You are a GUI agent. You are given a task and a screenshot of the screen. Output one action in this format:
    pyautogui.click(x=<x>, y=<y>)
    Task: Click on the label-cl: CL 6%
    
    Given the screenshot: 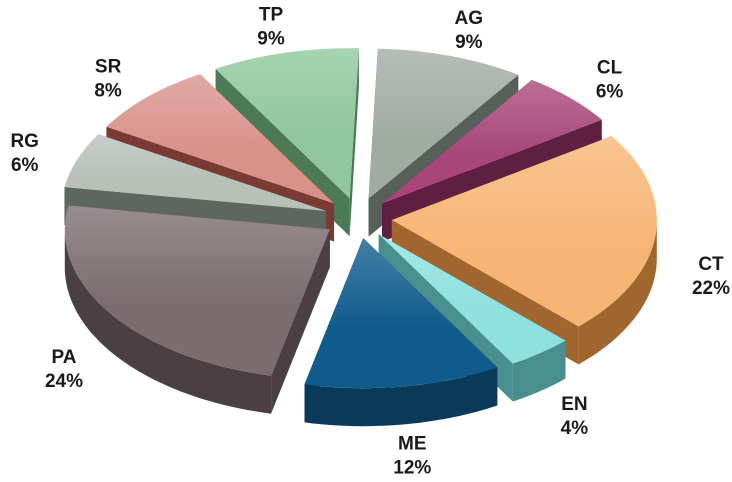 What is the action you would take?
    pyautogui.click(x=610, y=80)
    